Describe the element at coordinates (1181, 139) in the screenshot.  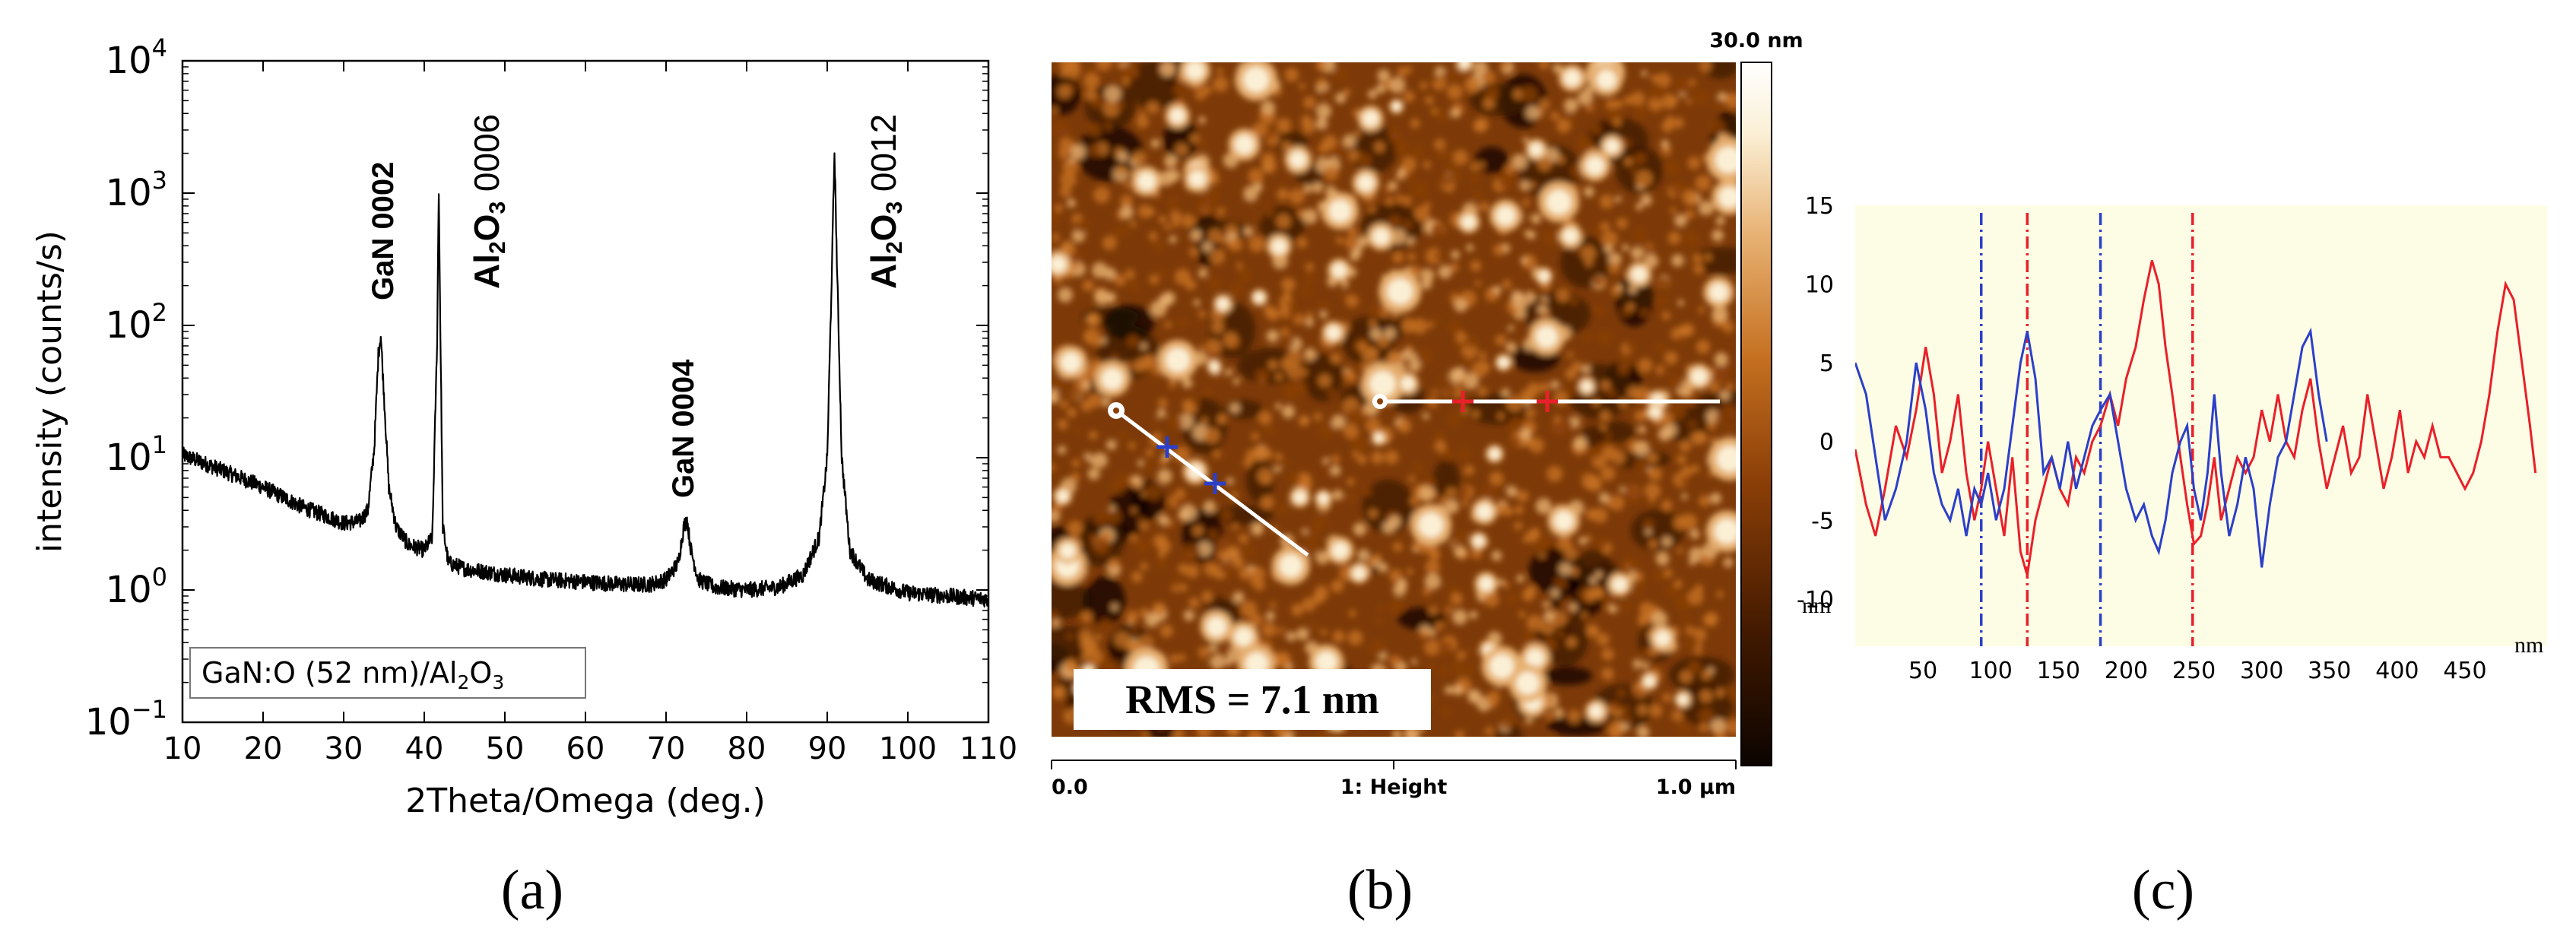
I see `afm-dark-pit` at that location.